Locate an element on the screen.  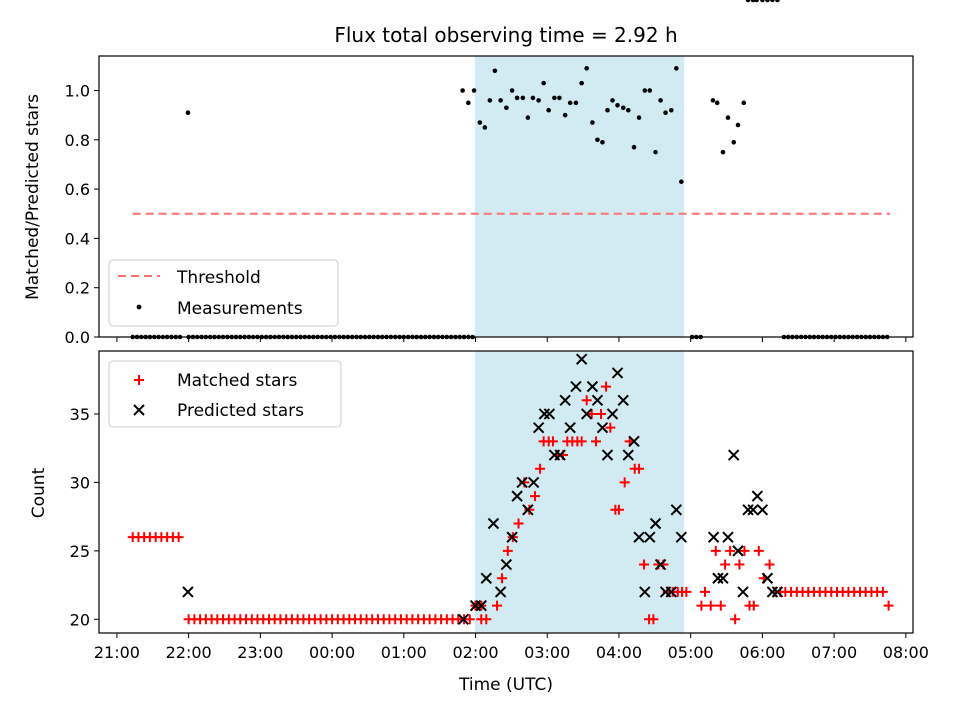
top-y-tick-label: 0.4 is located at coordinates (77, 238).